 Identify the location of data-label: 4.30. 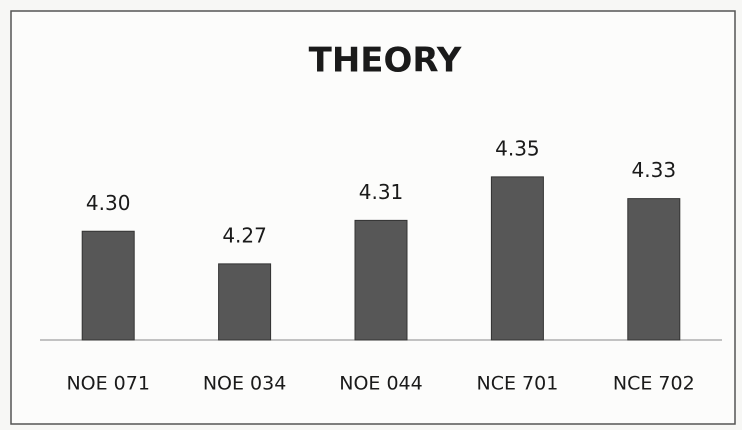
(108, 203).